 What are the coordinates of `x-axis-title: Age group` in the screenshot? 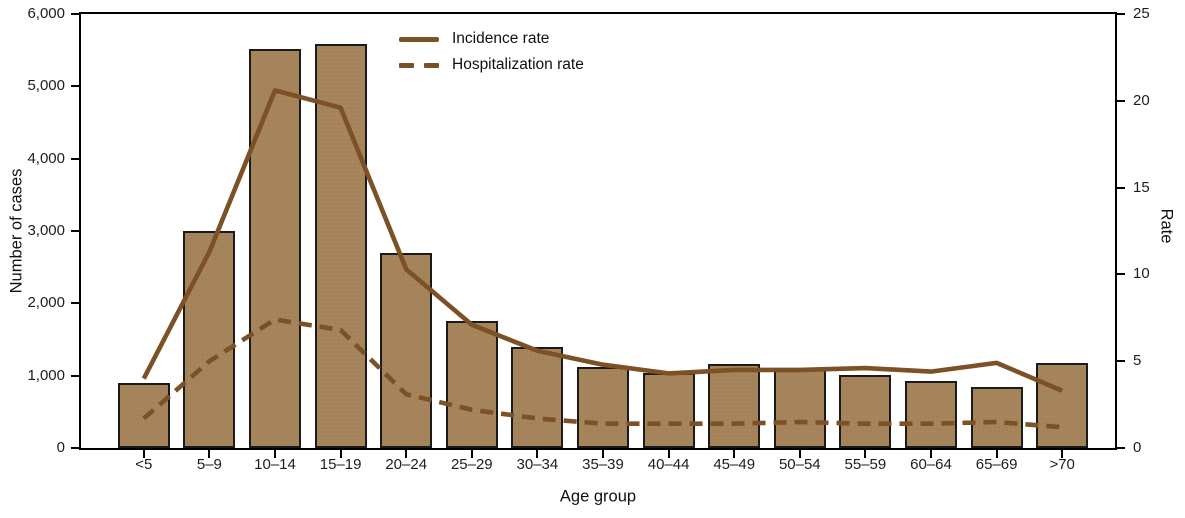 It's located at (598, 496).